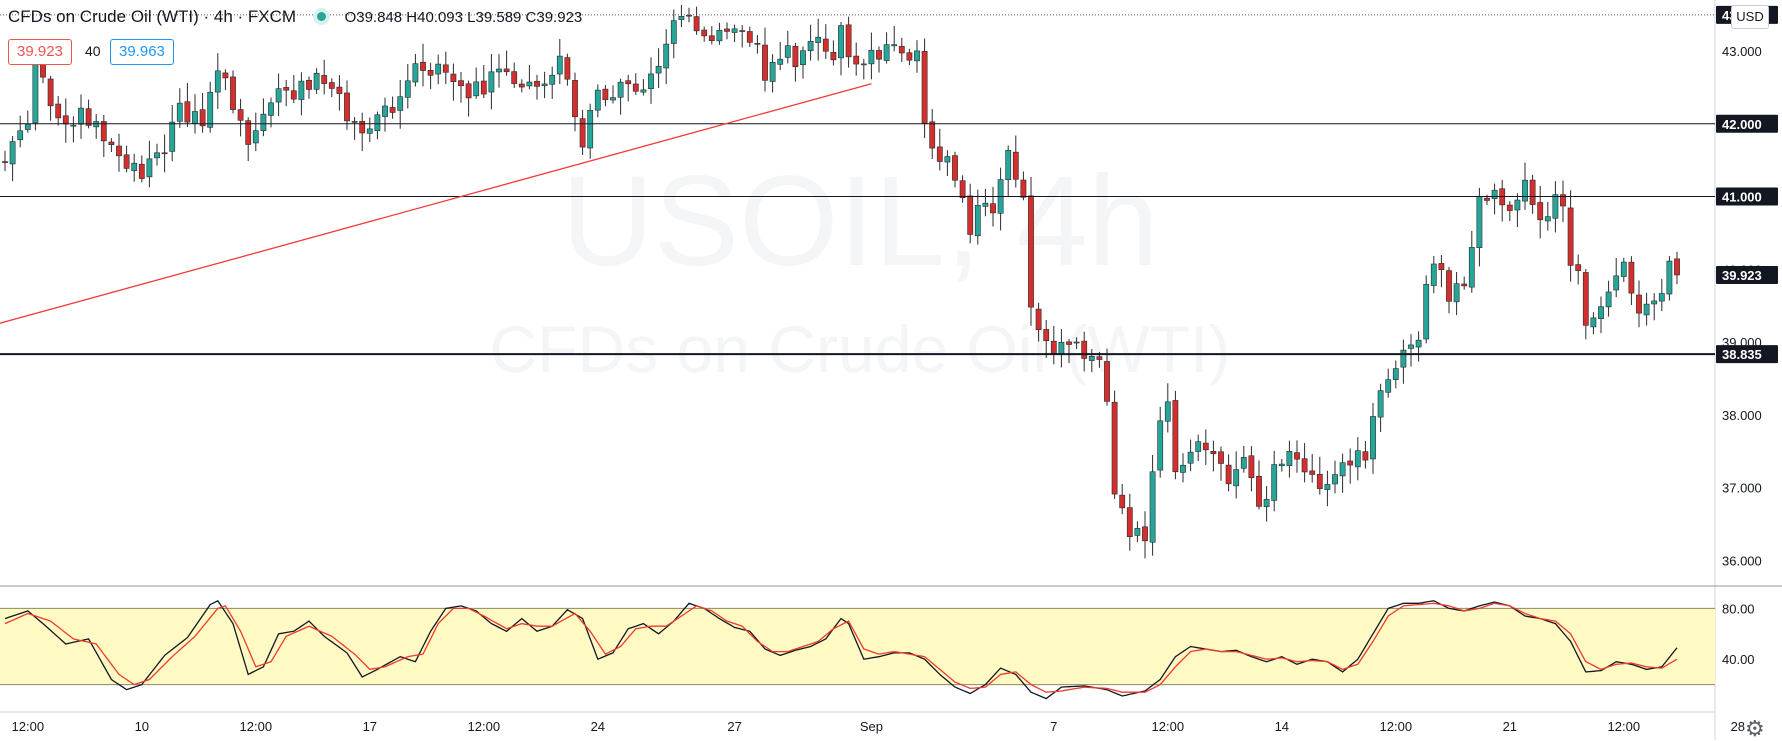 This screenshot has height=741, width=1782. What do you see at coordinates (152, 16) in the screenshot?
I see `symbol-title: CFDs on Crude Oil (WTI) · 4h · FXCM` at bounding box center [152, 16].